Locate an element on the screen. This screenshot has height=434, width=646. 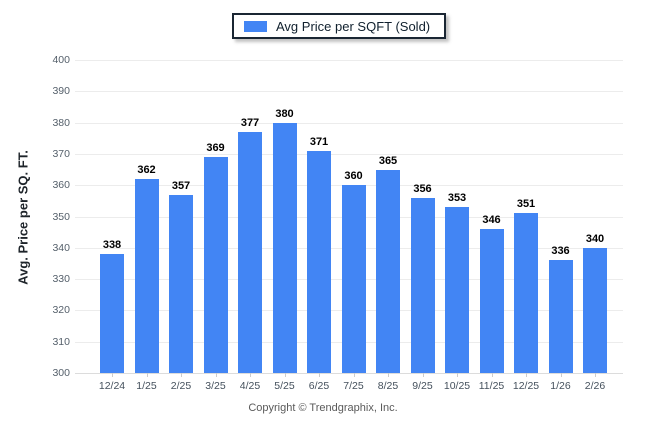
bar-12/25 is located at coordinates (526, 293).